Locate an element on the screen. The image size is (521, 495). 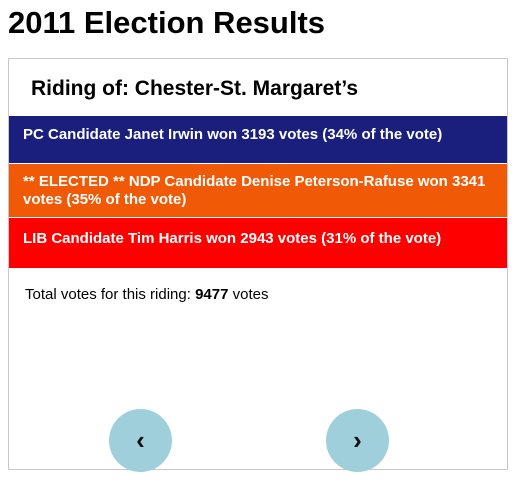
total-votes-unit: votes is located at coordinates (250, 294).